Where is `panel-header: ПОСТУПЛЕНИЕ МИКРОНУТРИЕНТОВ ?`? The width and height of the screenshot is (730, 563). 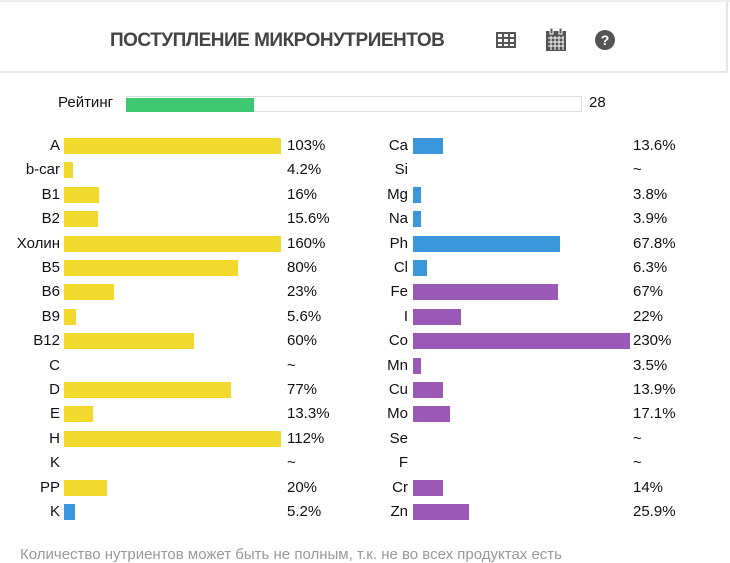 panel-header: ПОСТУПЛЕНИЕ МИКРОНУТРИЕНТОВ ? is located at coordinates (364, 37).